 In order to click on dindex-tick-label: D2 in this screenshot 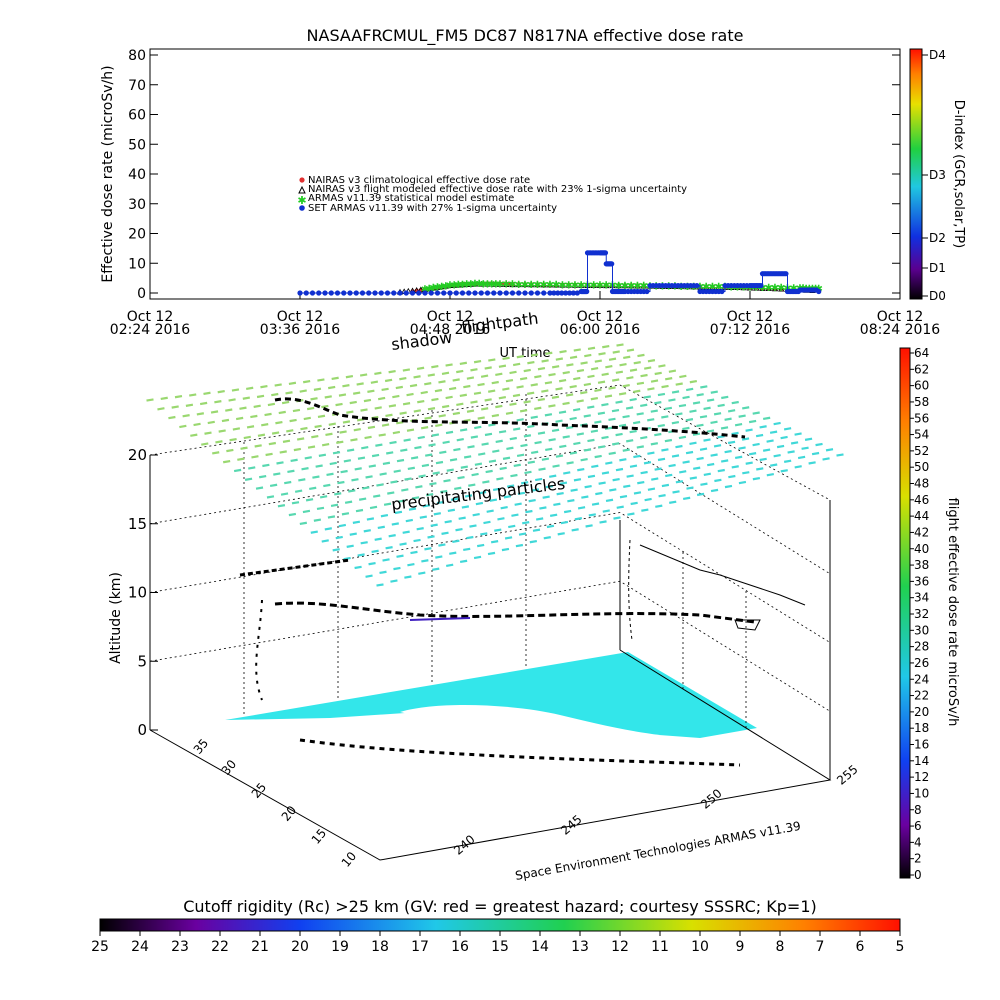, I will do `click(937, 238)`.